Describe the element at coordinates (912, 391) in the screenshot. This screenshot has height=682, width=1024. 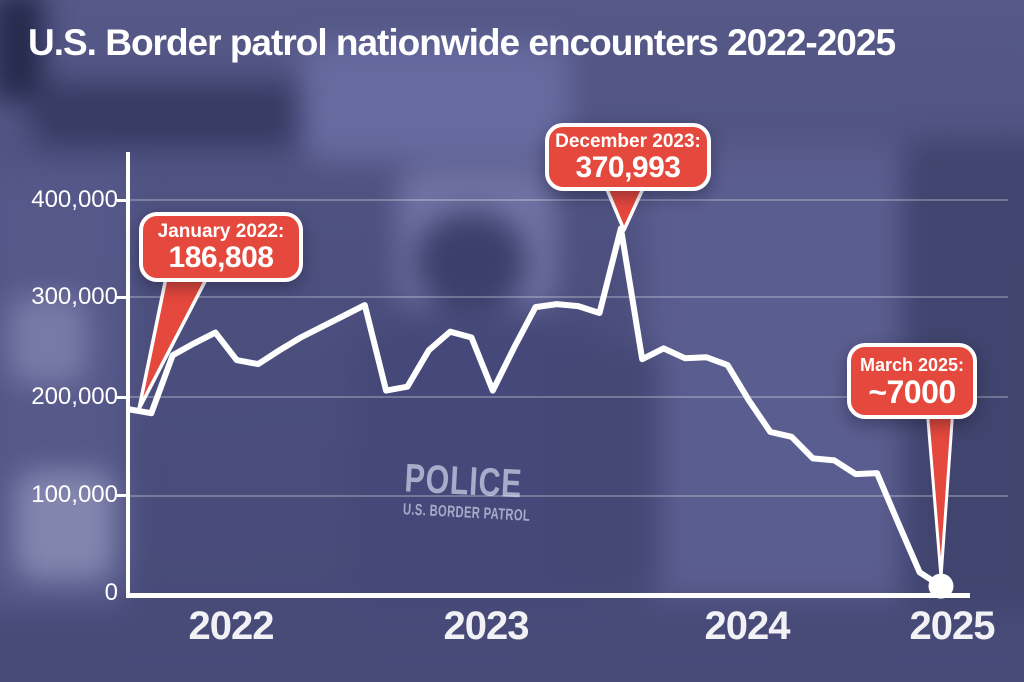
I see `callout-value: ~7000` at that location.